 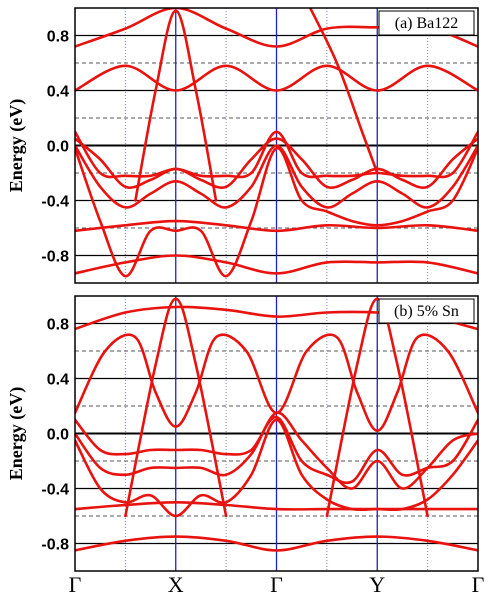 I want to click on panel-a-ytick-label-1: 0.4, so click(x=58, y=92).